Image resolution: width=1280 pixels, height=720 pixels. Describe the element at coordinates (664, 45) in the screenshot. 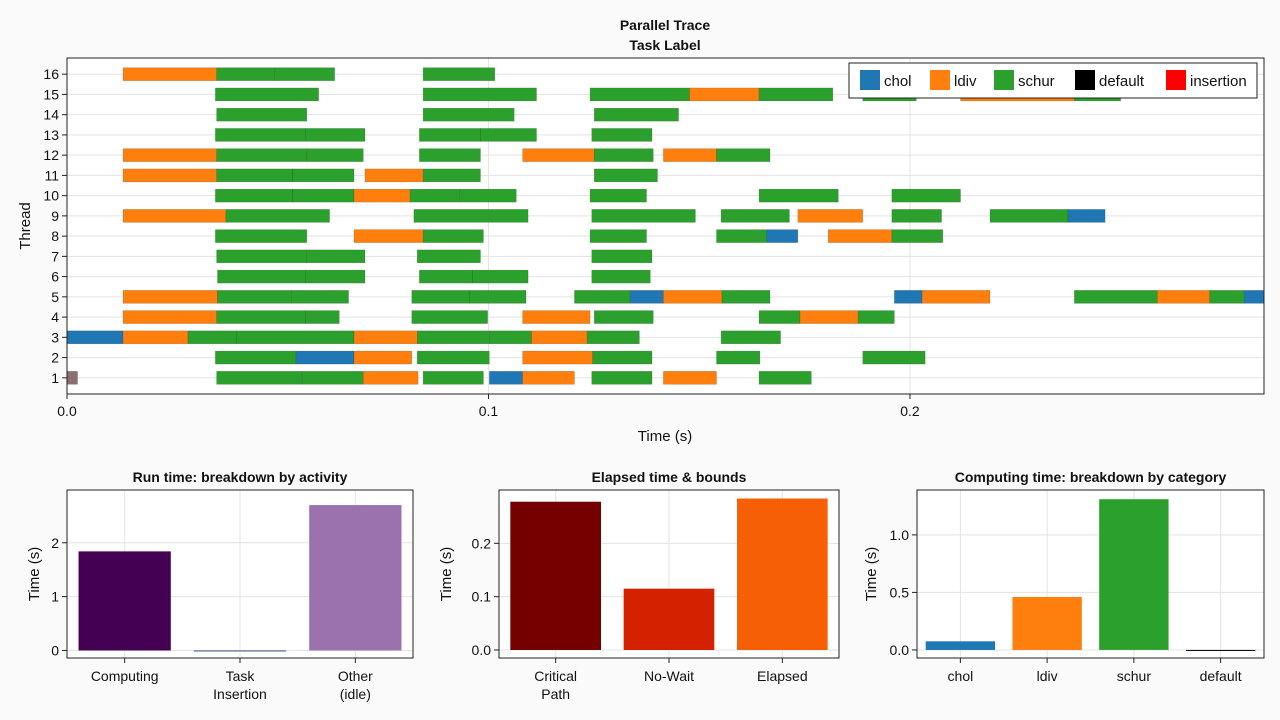

I see `gantt-subtitle: Task Label` at that location.